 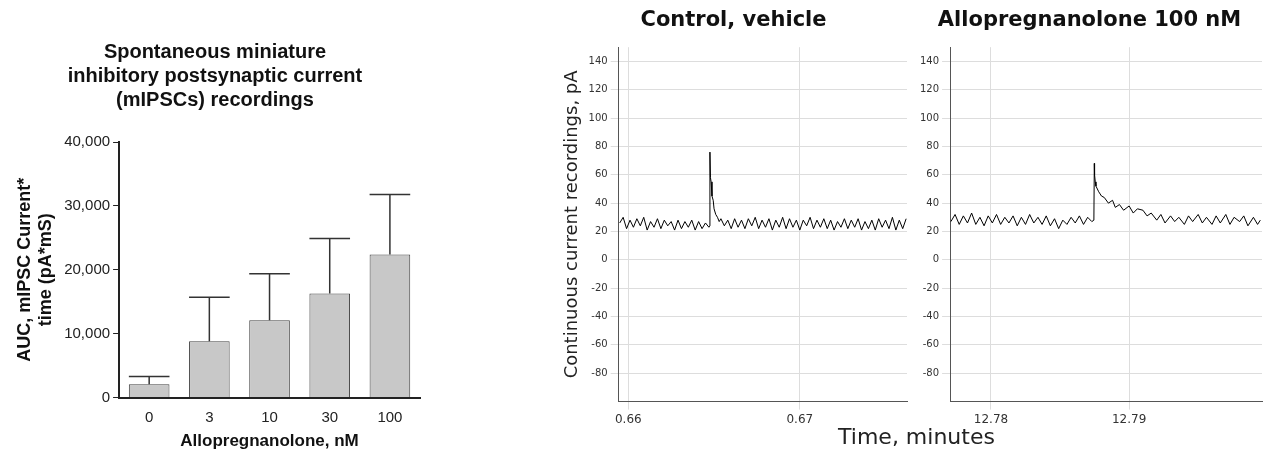 I want to click on chart-title: Allopregnanolone 100 nM, so click(x=1089, y=19).